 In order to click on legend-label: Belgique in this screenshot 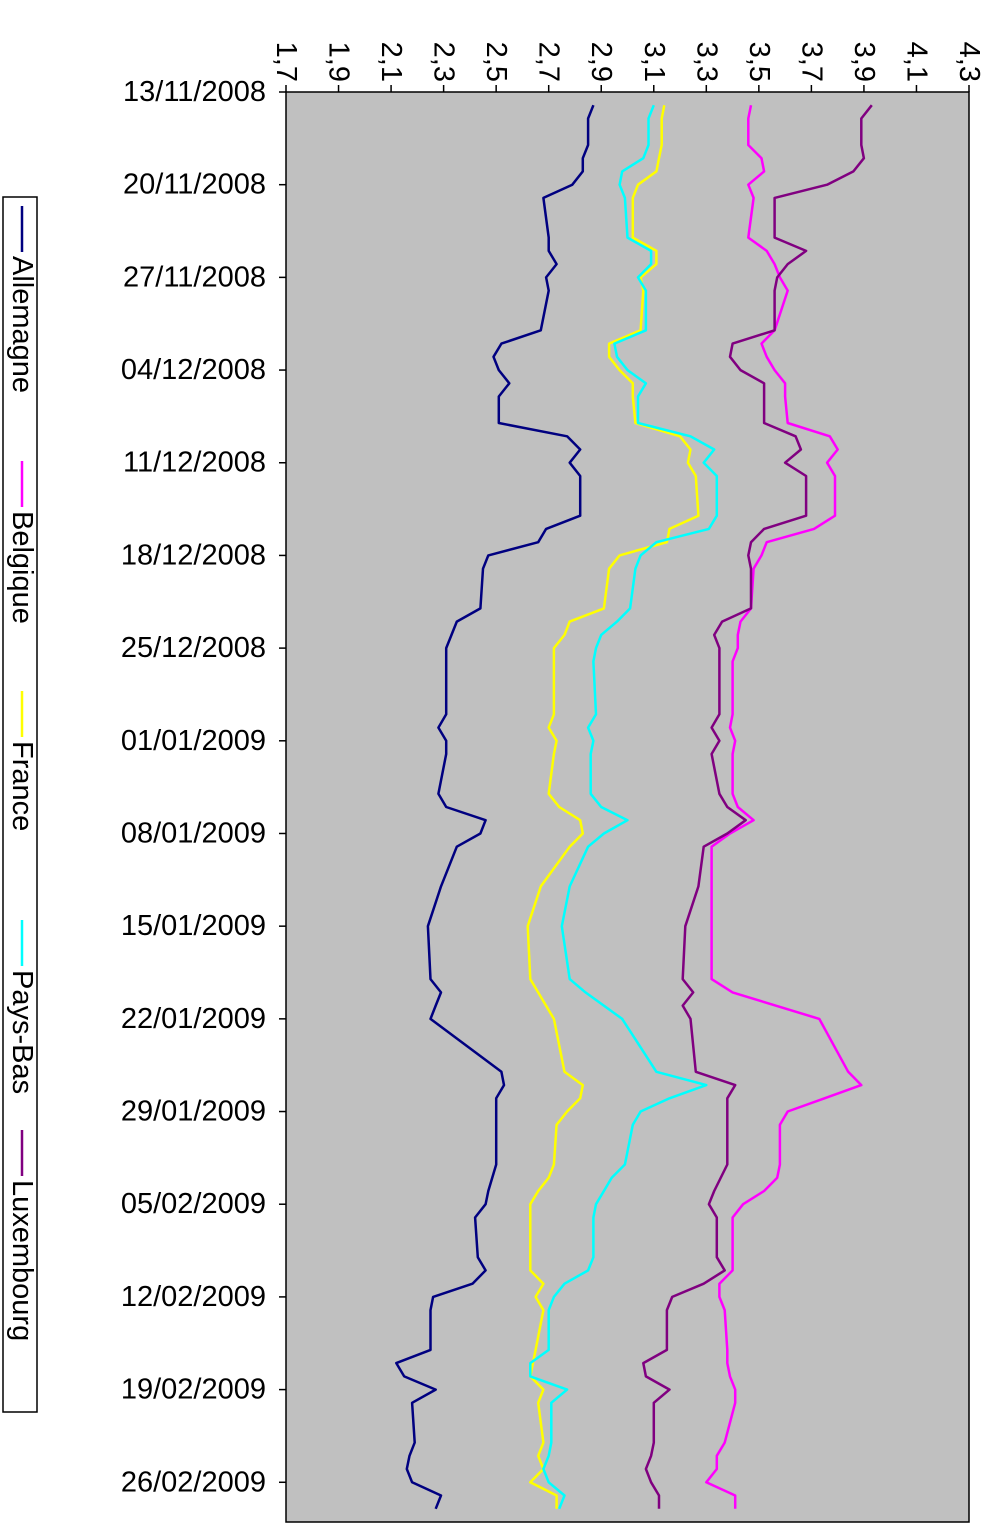, I will do `click(22, 567)`.